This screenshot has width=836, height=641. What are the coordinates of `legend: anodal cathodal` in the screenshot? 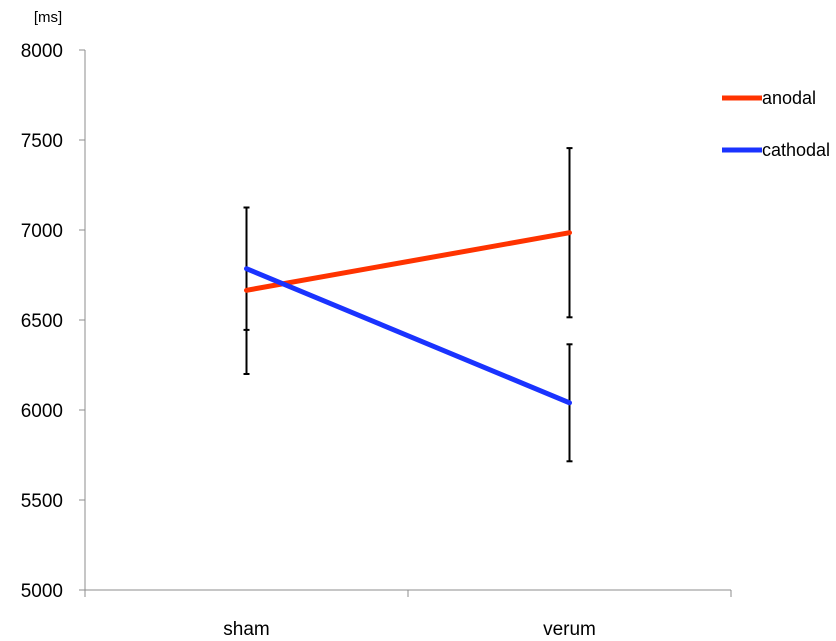 It's located at (776, 124).